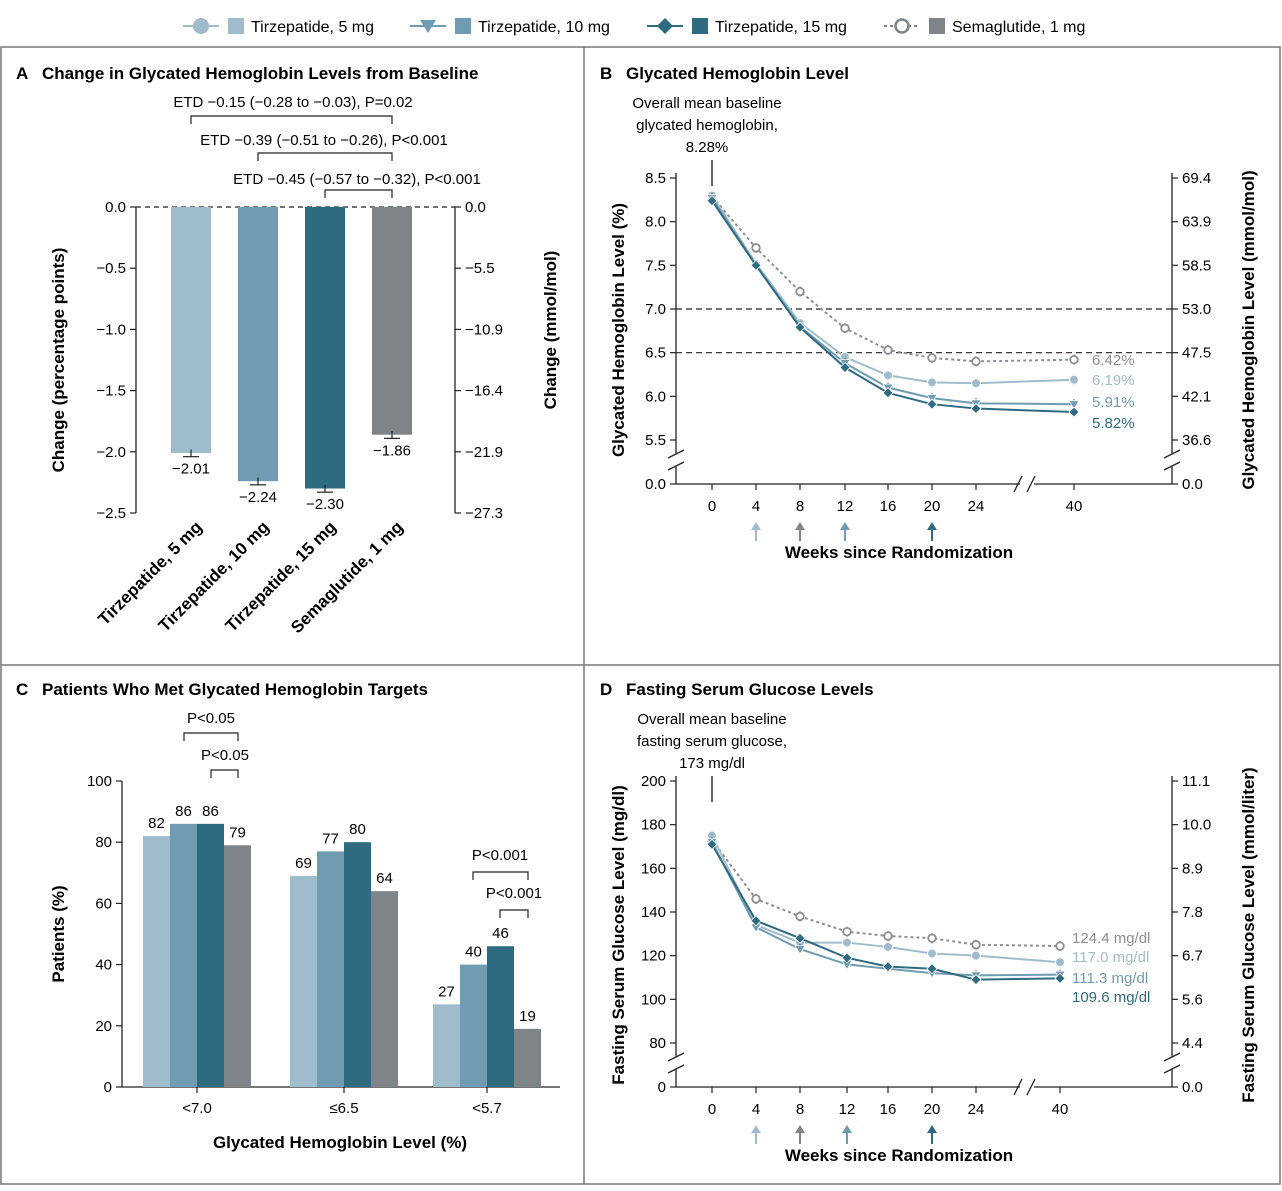 Image resolution: width=1282 pixels, height=1191 pixels. What do you see at coordinates (108, 1087) in the screenshot?
I see `y-tick-label: 0` at bounding box center [108, 1087].